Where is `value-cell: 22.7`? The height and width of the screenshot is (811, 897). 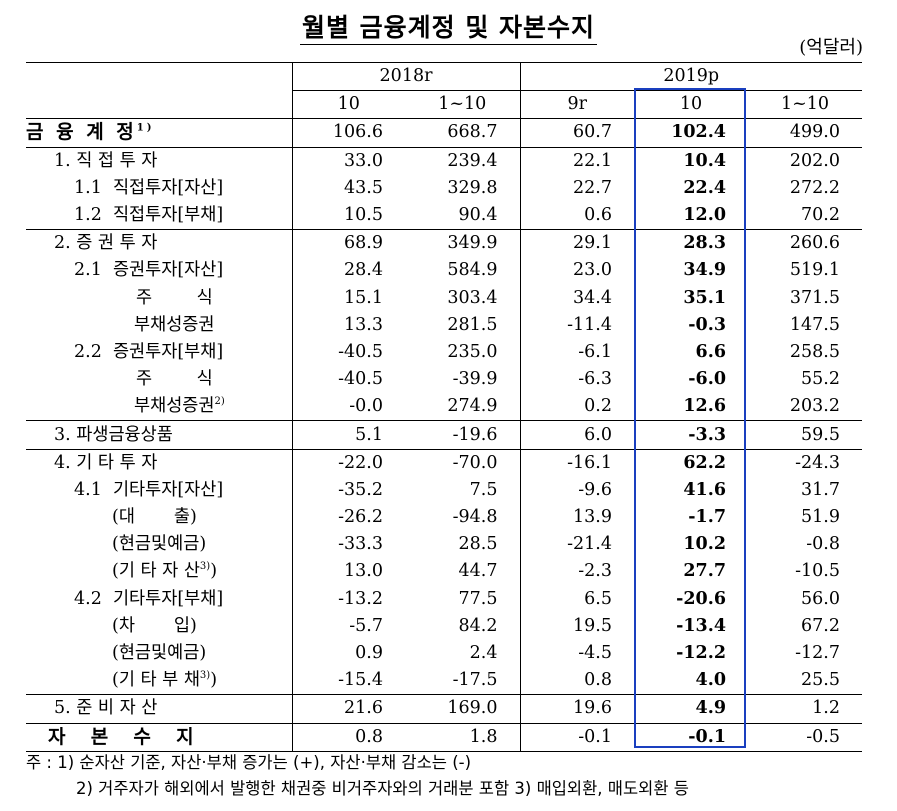
value-cell: 22.7 is located at coordinates (576, 188).